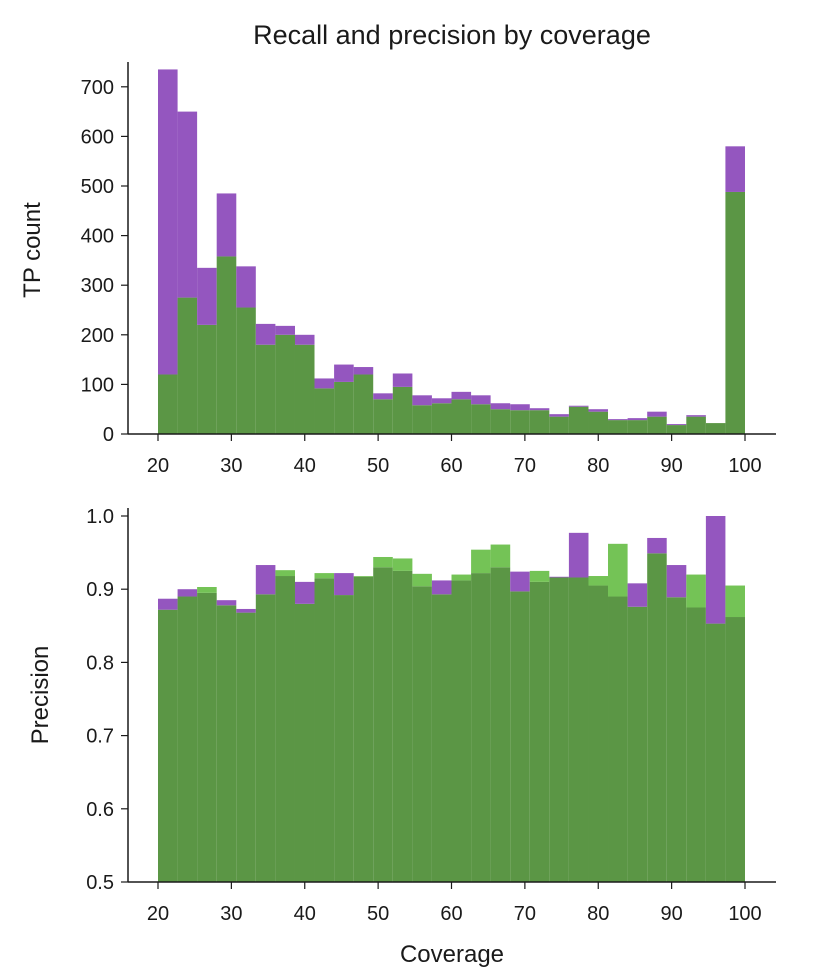 This screenshot has width=833, height=970. What do you see at coordinates (158, 466) in the screenshot?
I see `top-x-tick-label-20: 20` at bounding box center [158, 466].